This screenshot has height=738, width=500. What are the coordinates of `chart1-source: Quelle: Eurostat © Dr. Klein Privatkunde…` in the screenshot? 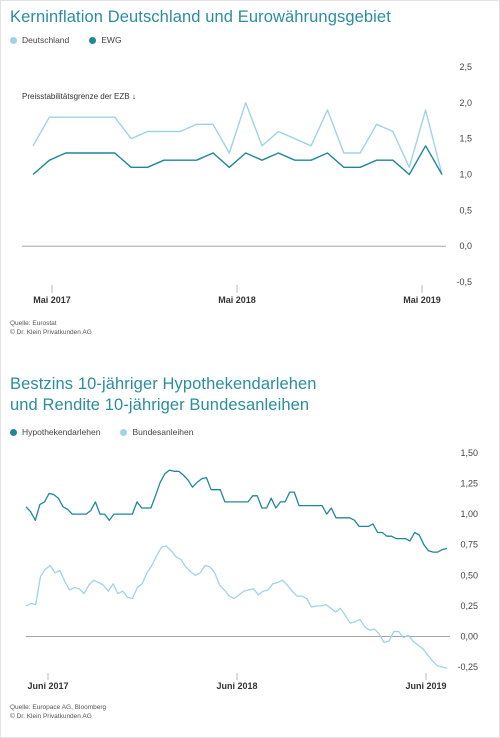 It's located at (51, 328).